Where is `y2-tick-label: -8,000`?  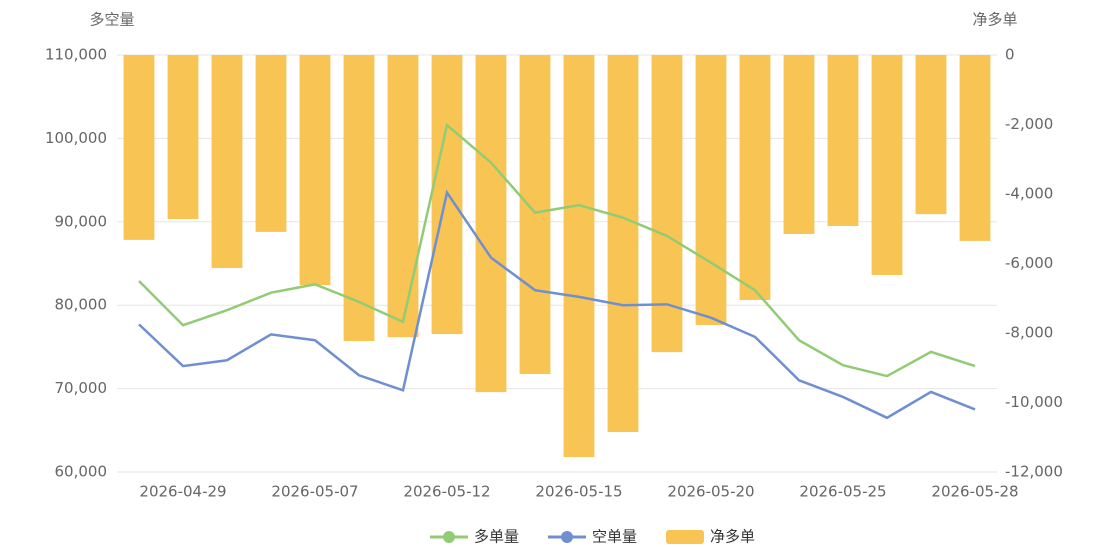 y2-tick-label: -8,000 is located at coordinates (1029, 333).